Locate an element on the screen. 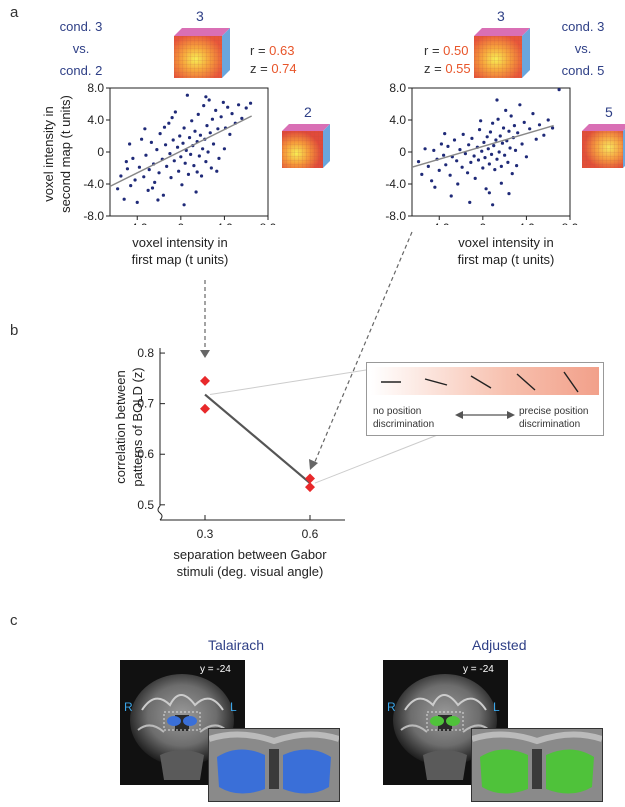  talairach-mri-coronal is located at coordinates (182, 722).